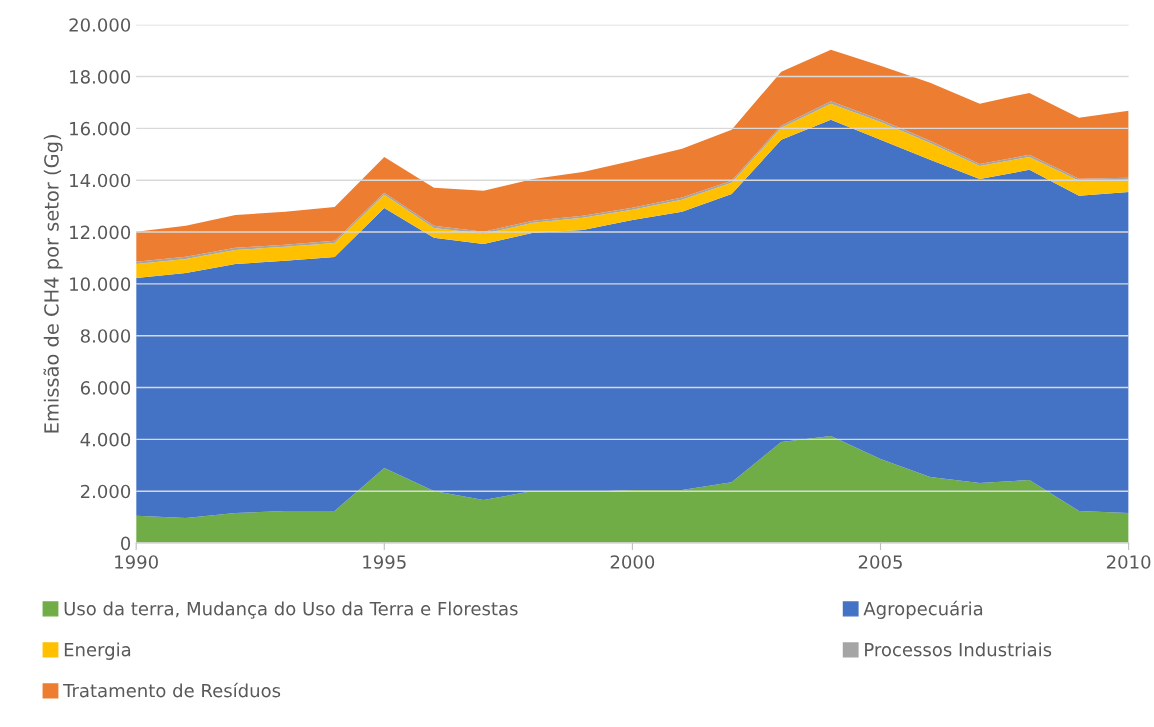  What do you see at coordinates (105, 439) in the screenshot?
I see `y-tick-label: 4.000` at bounding box center [105, 439].